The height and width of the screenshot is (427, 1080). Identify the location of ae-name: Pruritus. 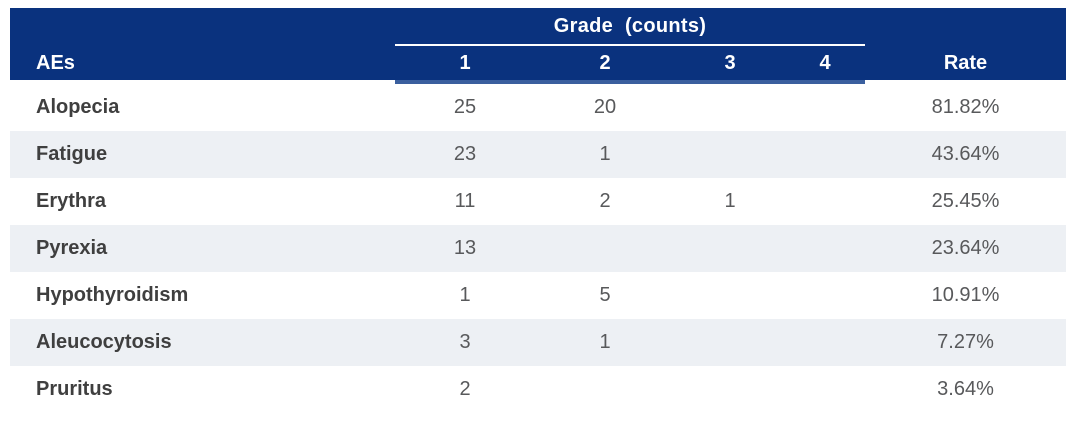
(74, 389).